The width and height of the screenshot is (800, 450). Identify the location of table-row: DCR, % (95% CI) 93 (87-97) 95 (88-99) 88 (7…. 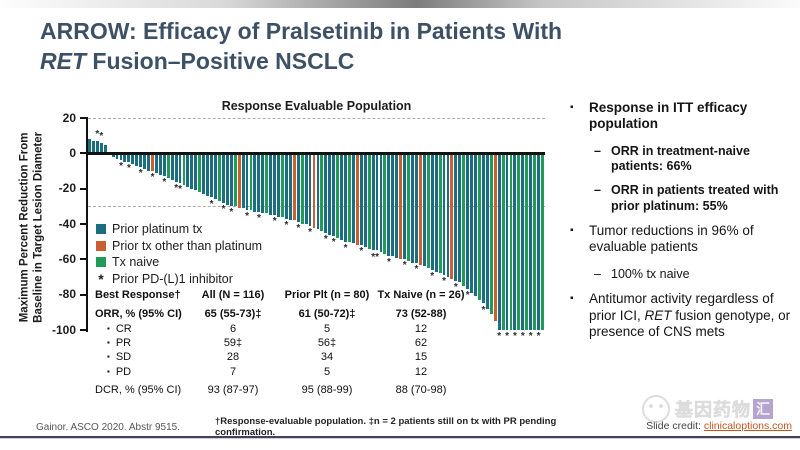
(281, 390).